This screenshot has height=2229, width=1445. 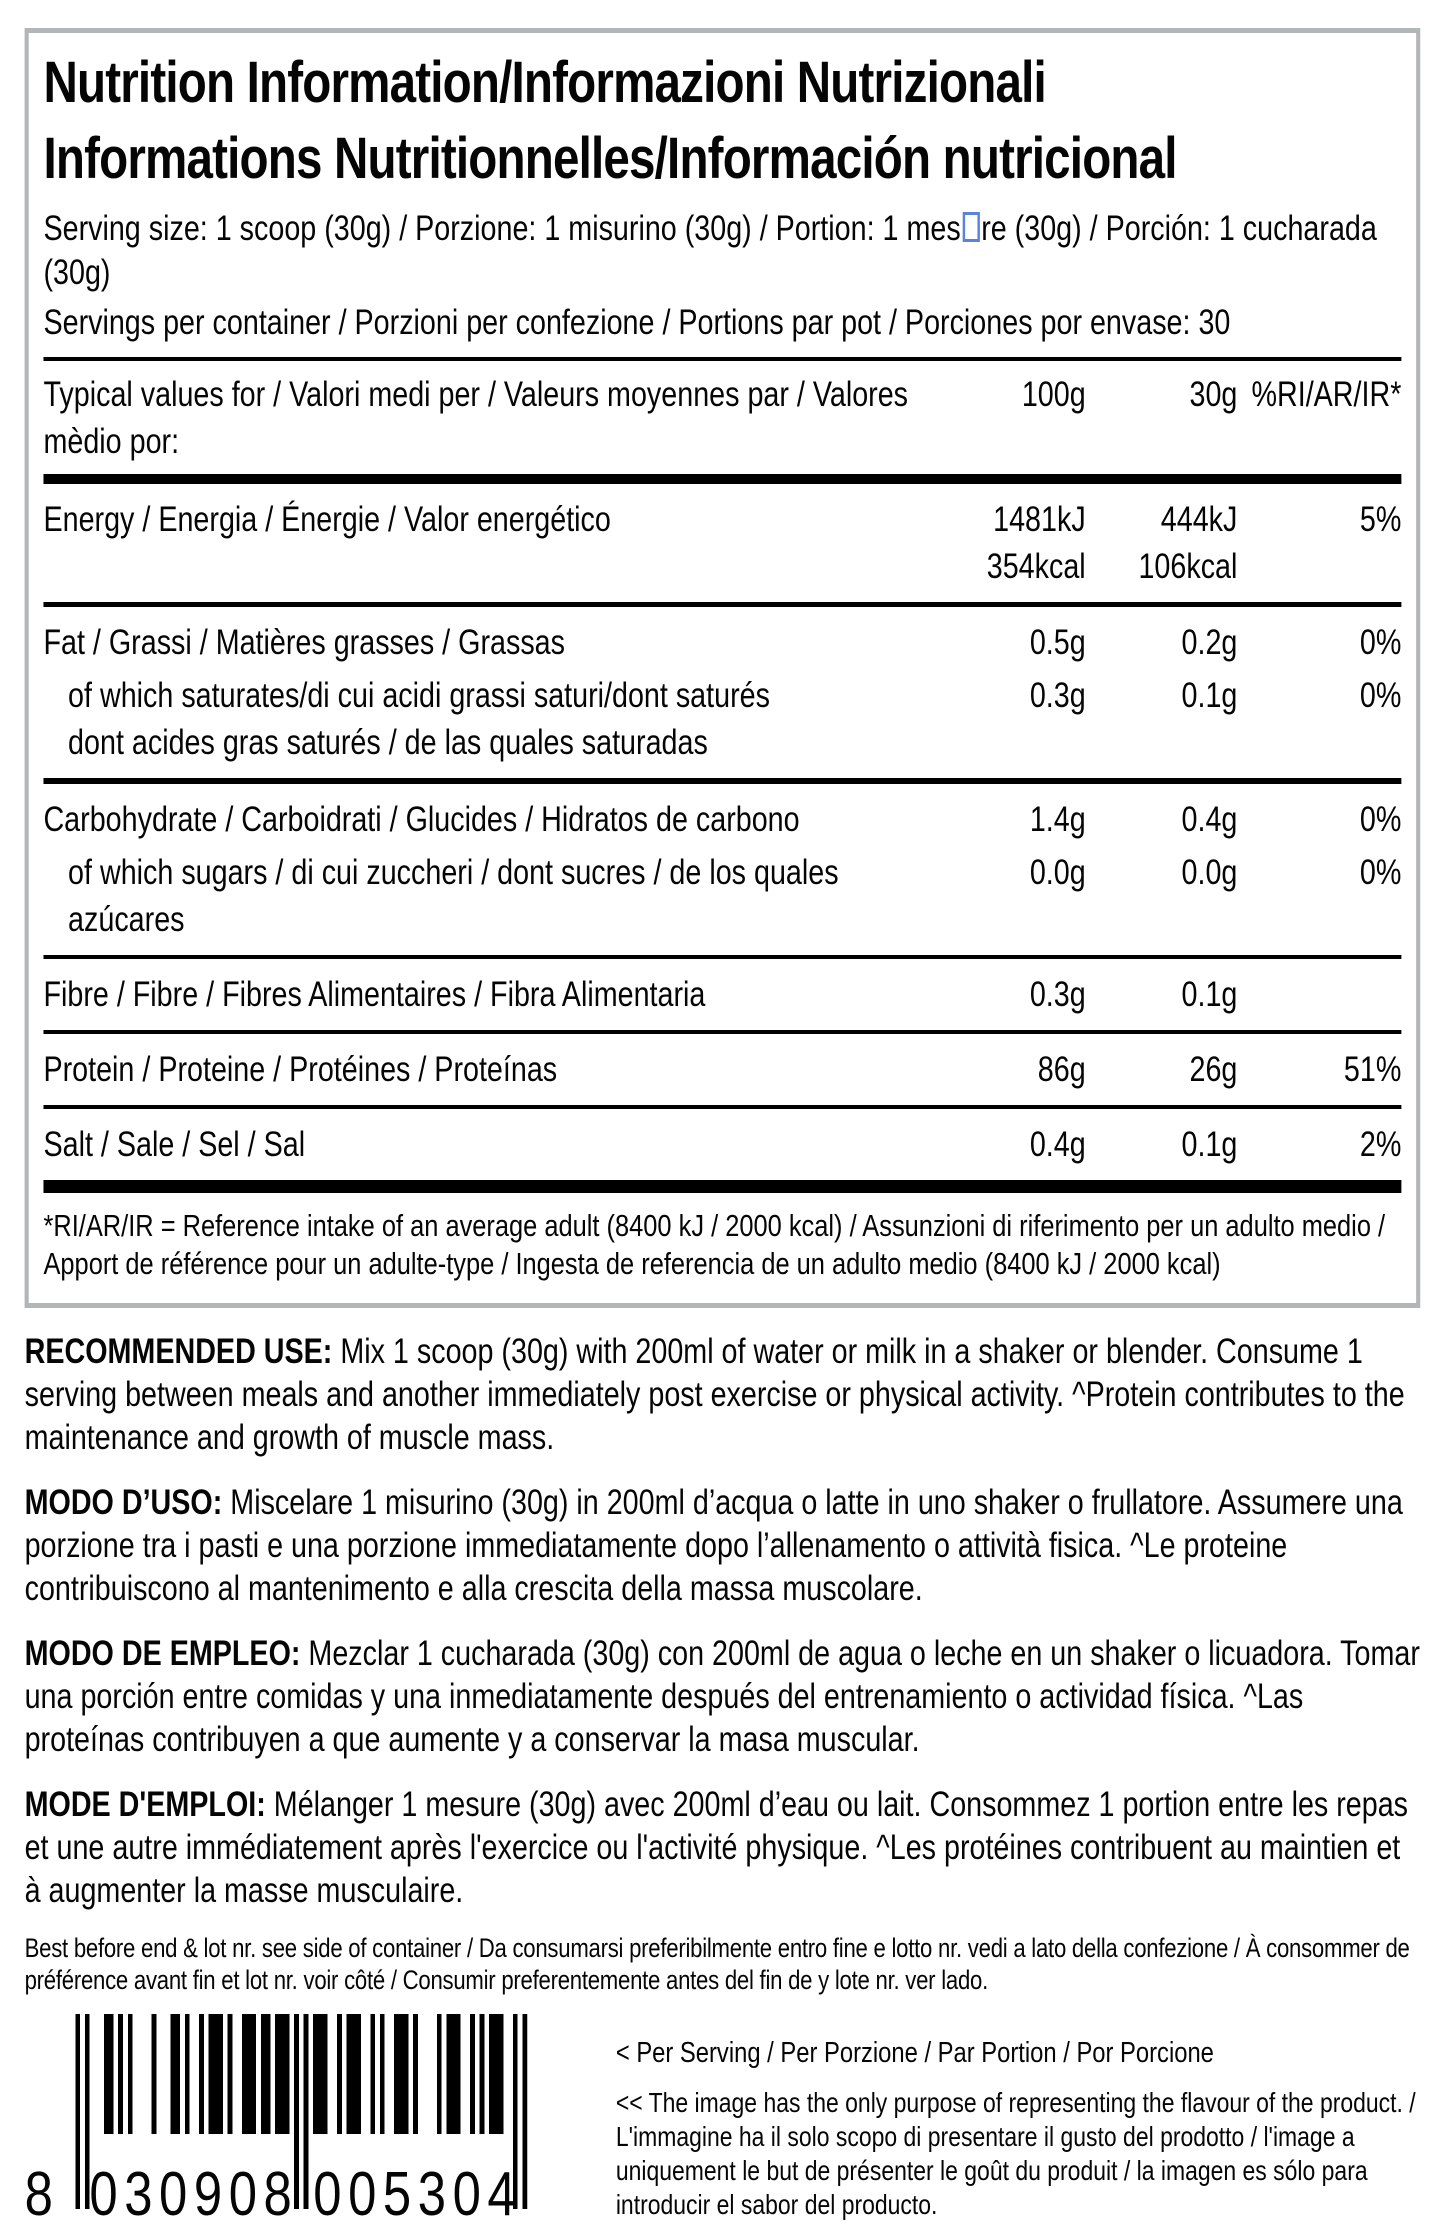 I want to click on value-per-100g: 0.0g, so click(x=1057, y=872).